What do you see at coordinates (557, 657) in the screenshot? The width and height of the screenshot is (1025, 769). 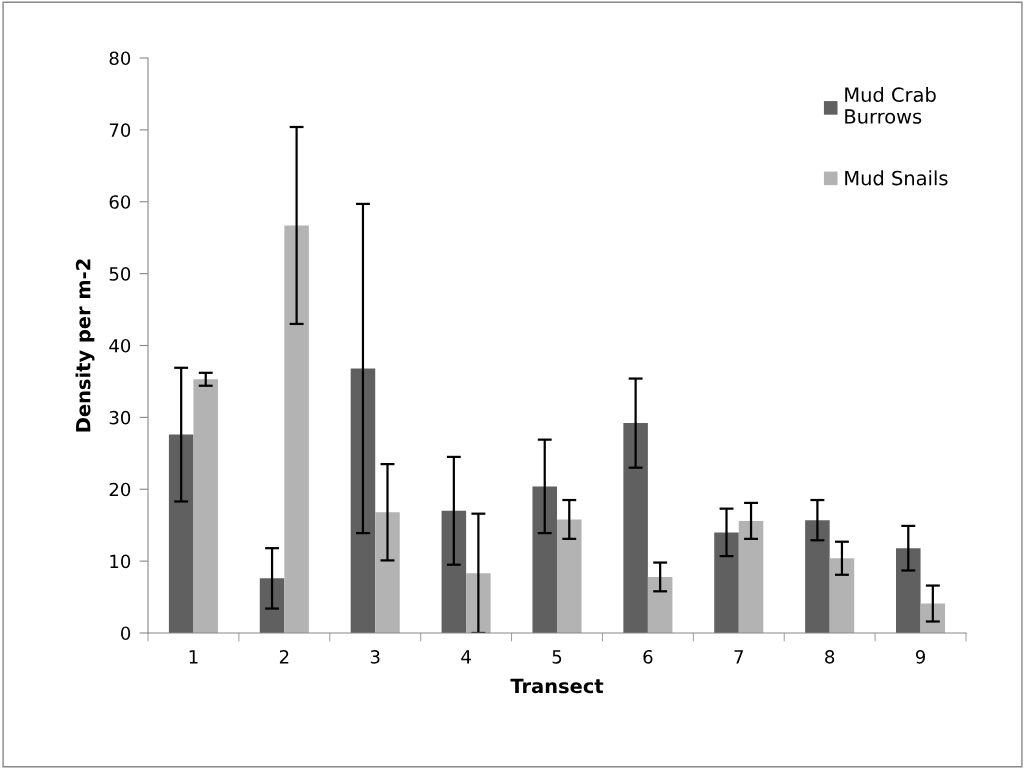 I see `x-tick-label: 5` at bounding box center [557, 657].